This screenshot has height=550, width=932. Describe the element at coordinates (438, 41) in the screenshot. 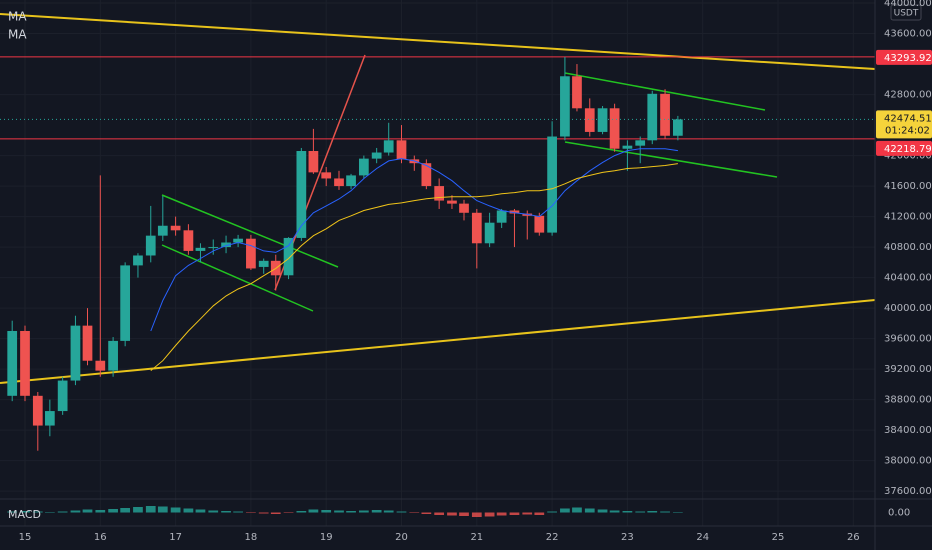

I see `trend-line` at that location.